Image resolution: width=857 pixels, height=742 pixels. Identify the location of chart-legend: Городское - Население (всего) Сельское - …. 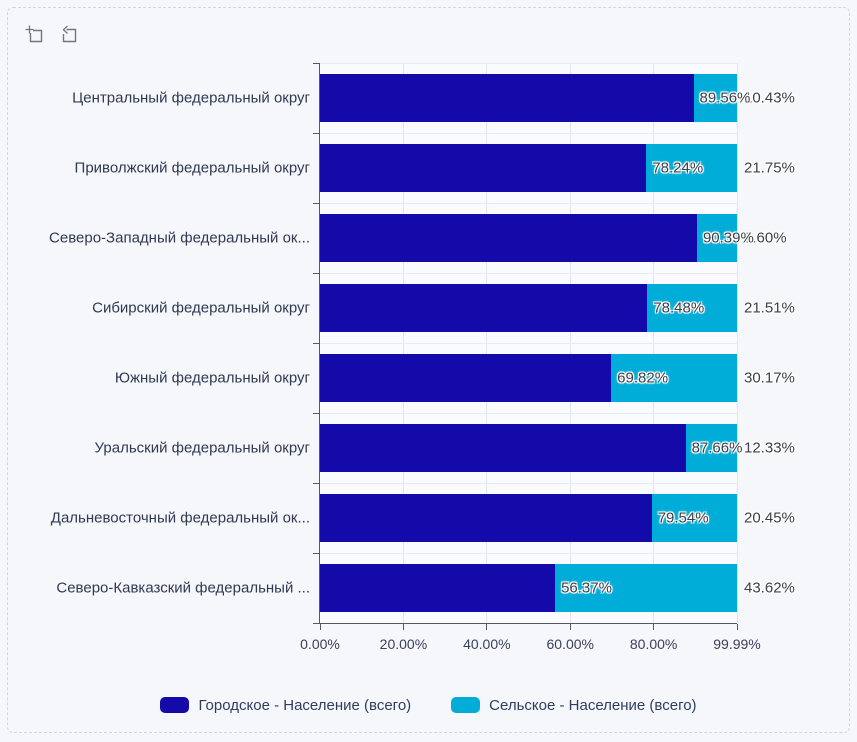
(428, 705).